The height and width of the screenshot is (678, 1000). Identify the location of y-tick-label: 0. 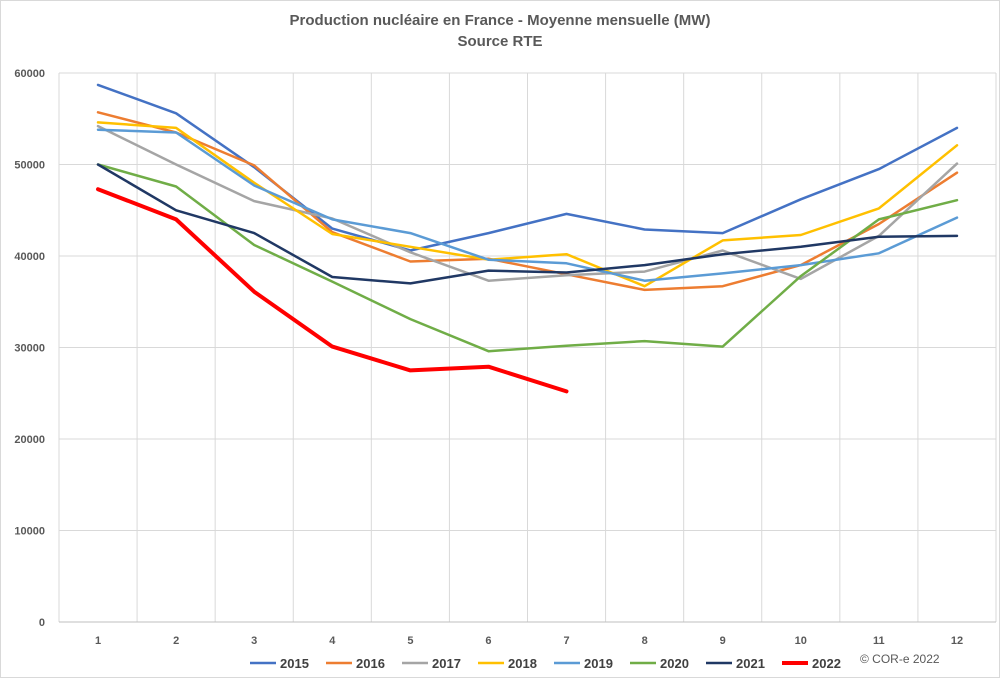
(42, 623).